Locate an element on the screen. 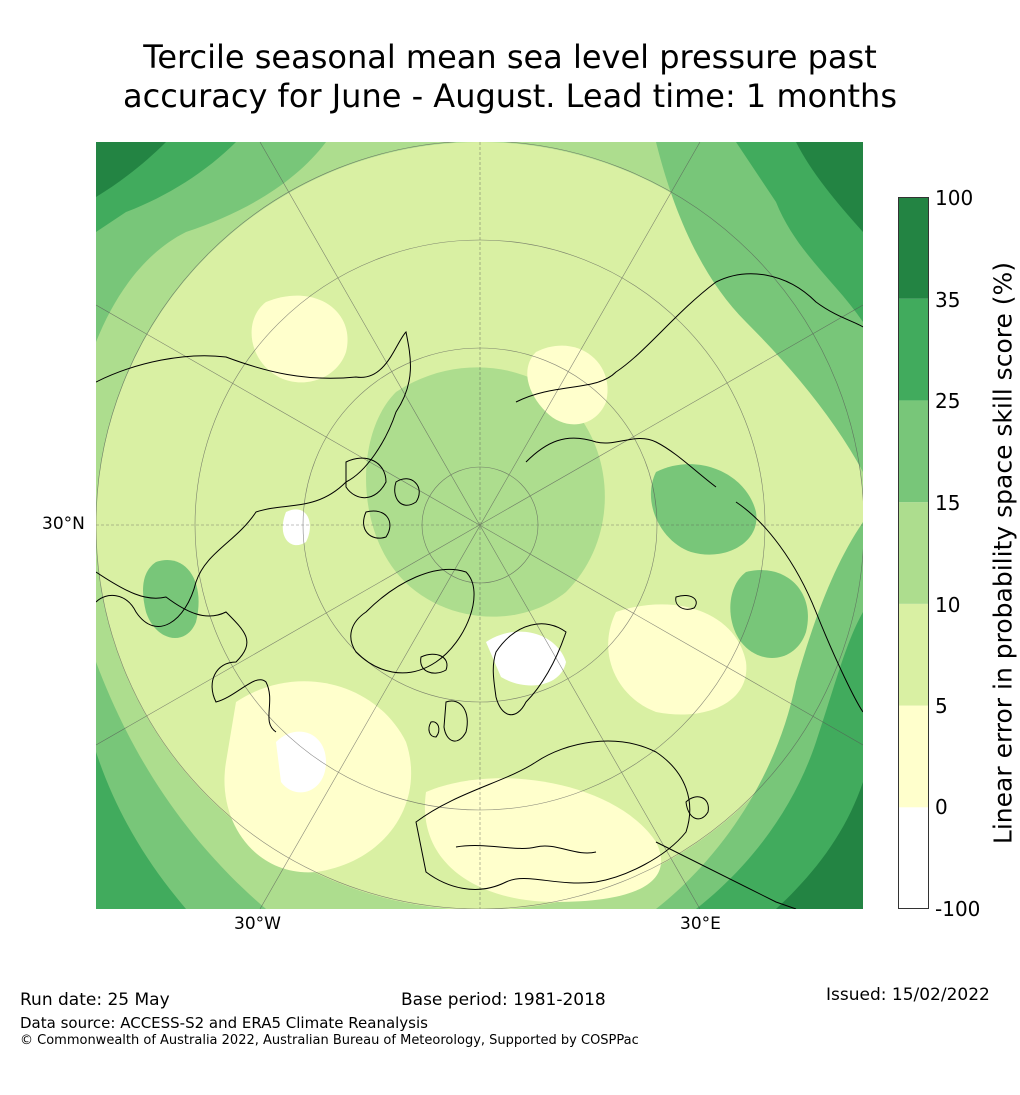 The image size is (1020, 1095). skill-region-nw-darkest is located at coordinates (131, 169).